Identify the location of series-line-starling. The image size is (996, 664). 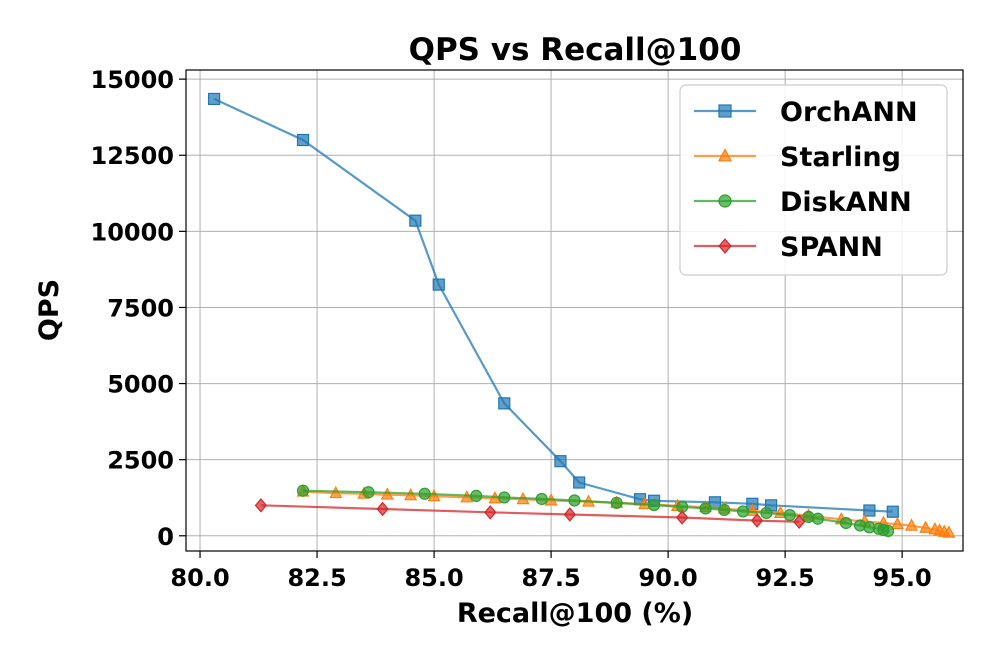
(626, 512).